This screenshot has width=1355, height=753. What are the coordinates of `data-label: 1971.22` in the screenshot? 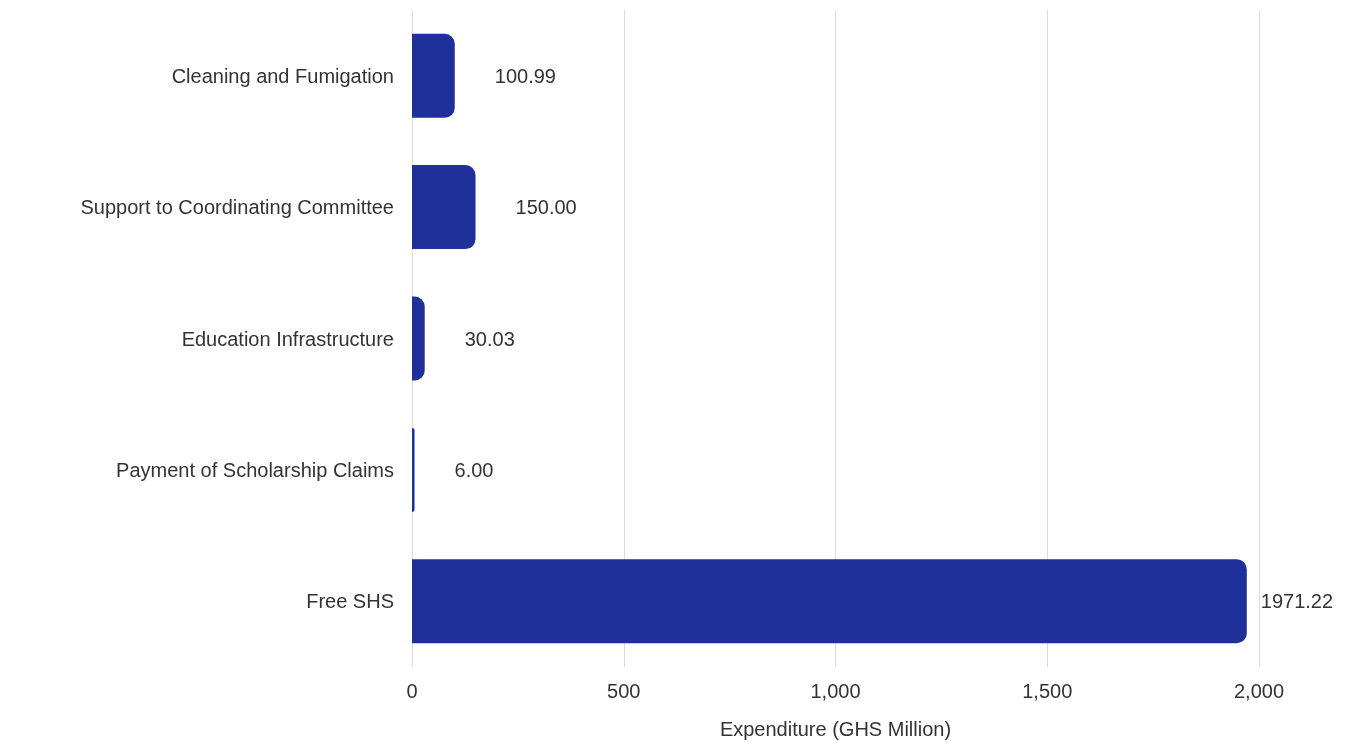 It's located at (1297, 601).